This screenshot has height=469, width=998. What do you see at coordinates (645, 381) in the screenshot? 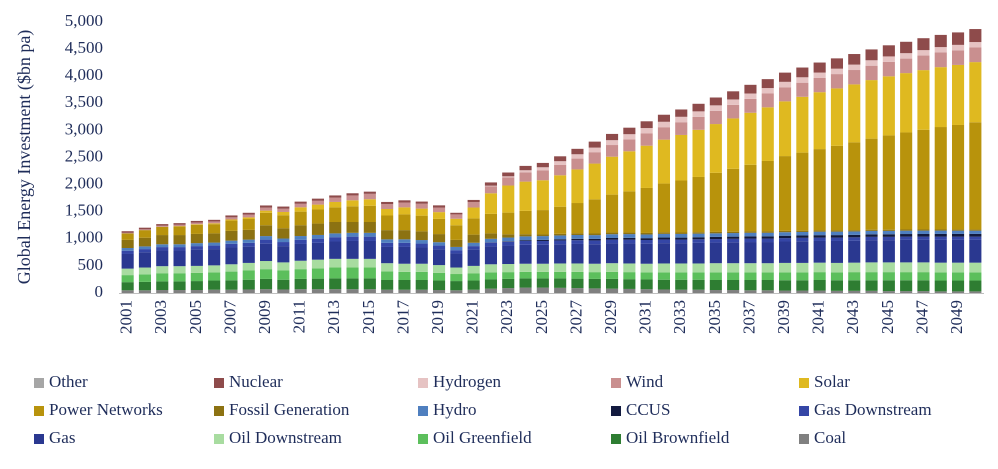
I see `legend-label: Wind` at bounding box center [645, 381].